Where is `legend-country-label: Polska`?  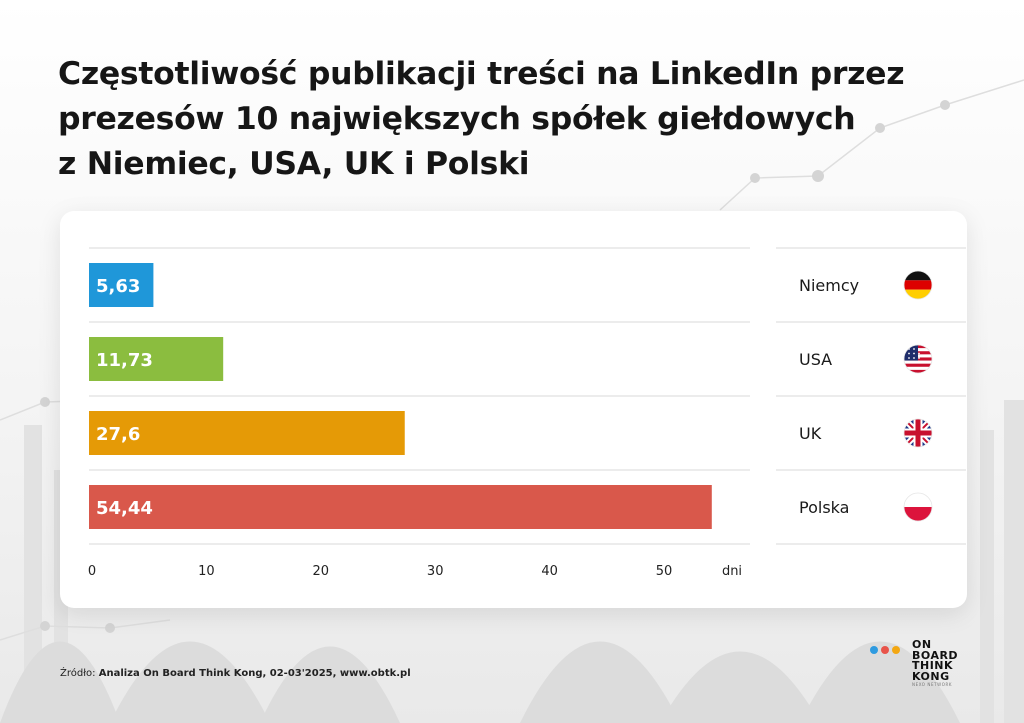 legend-country-label: Polska is located at coordinates (824, 507).